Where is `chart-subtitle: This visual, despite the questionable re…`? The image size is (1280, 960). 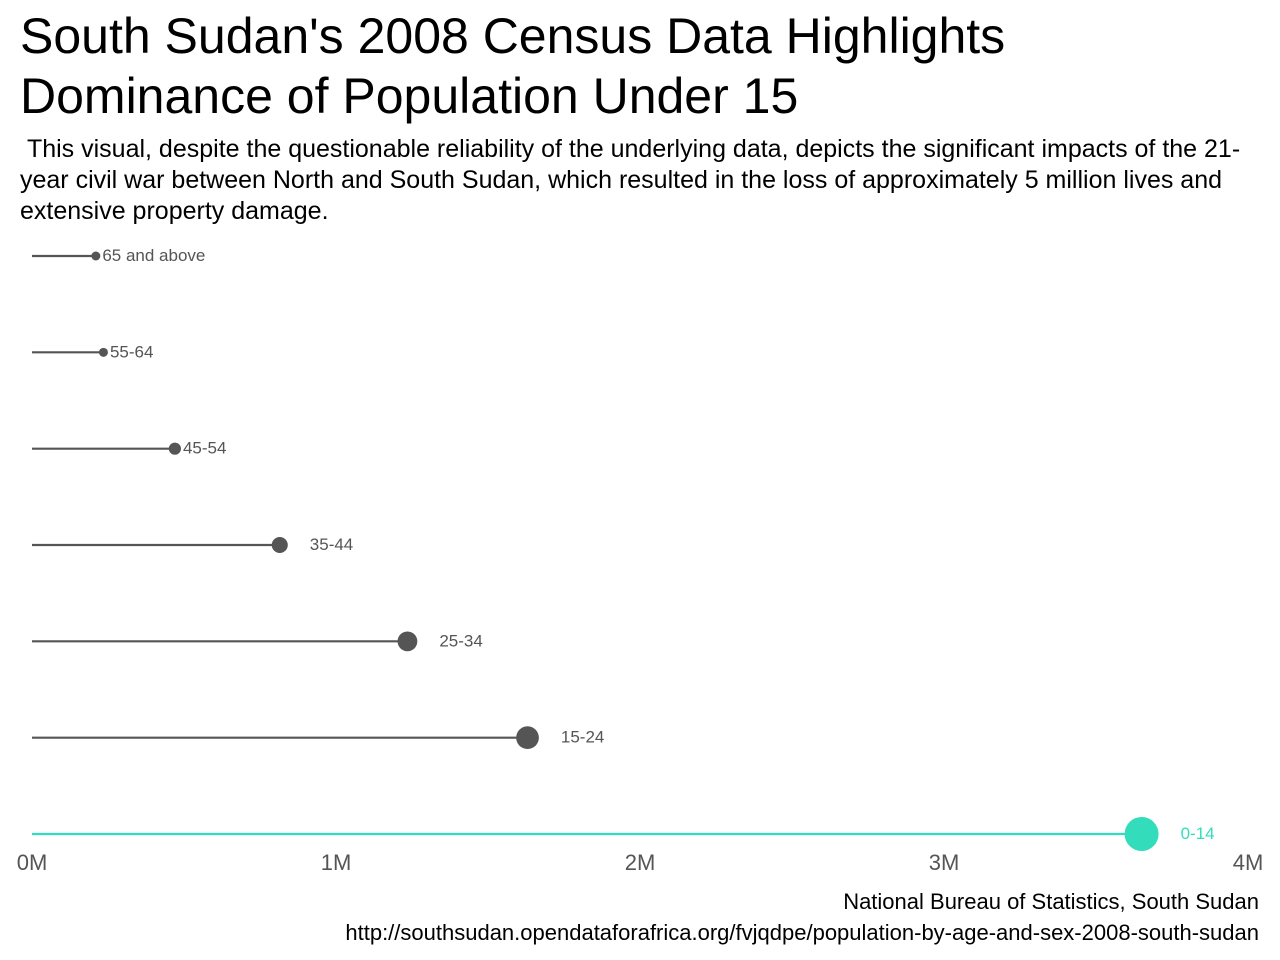
chart-subtitle: This visual, despite the questionable re… is located at coordinates (630, 180).